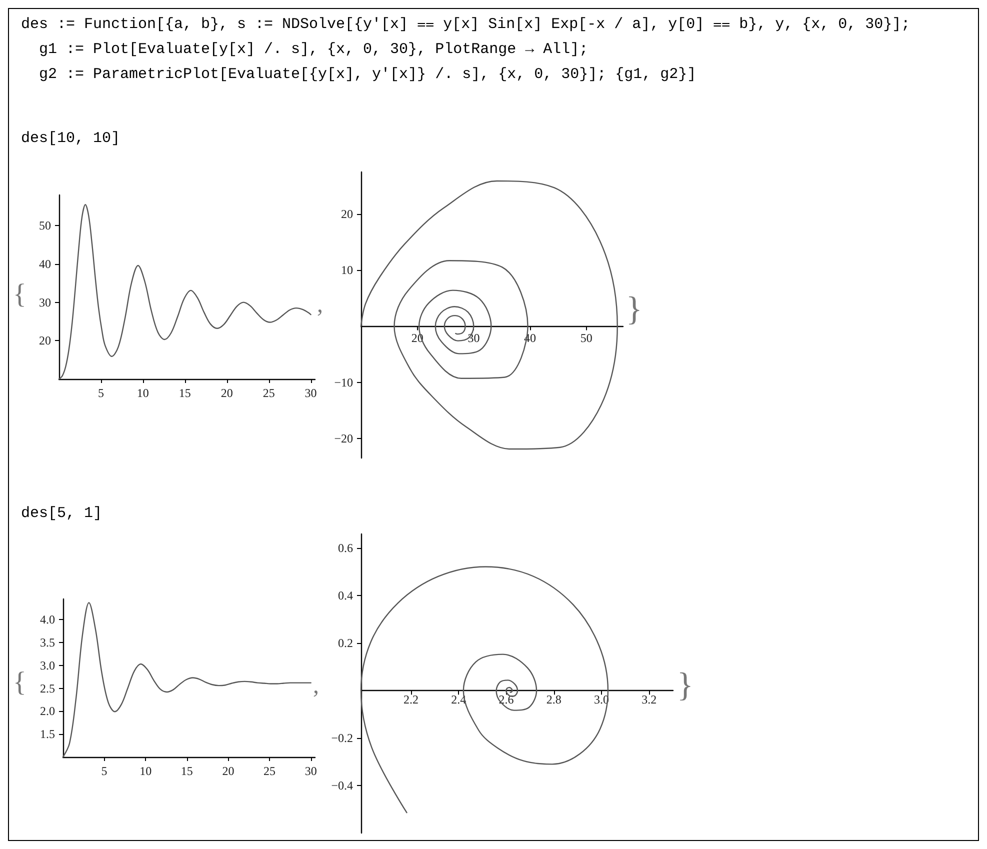  I want to click on y-tick-label: 0.4, so click(345, 595).